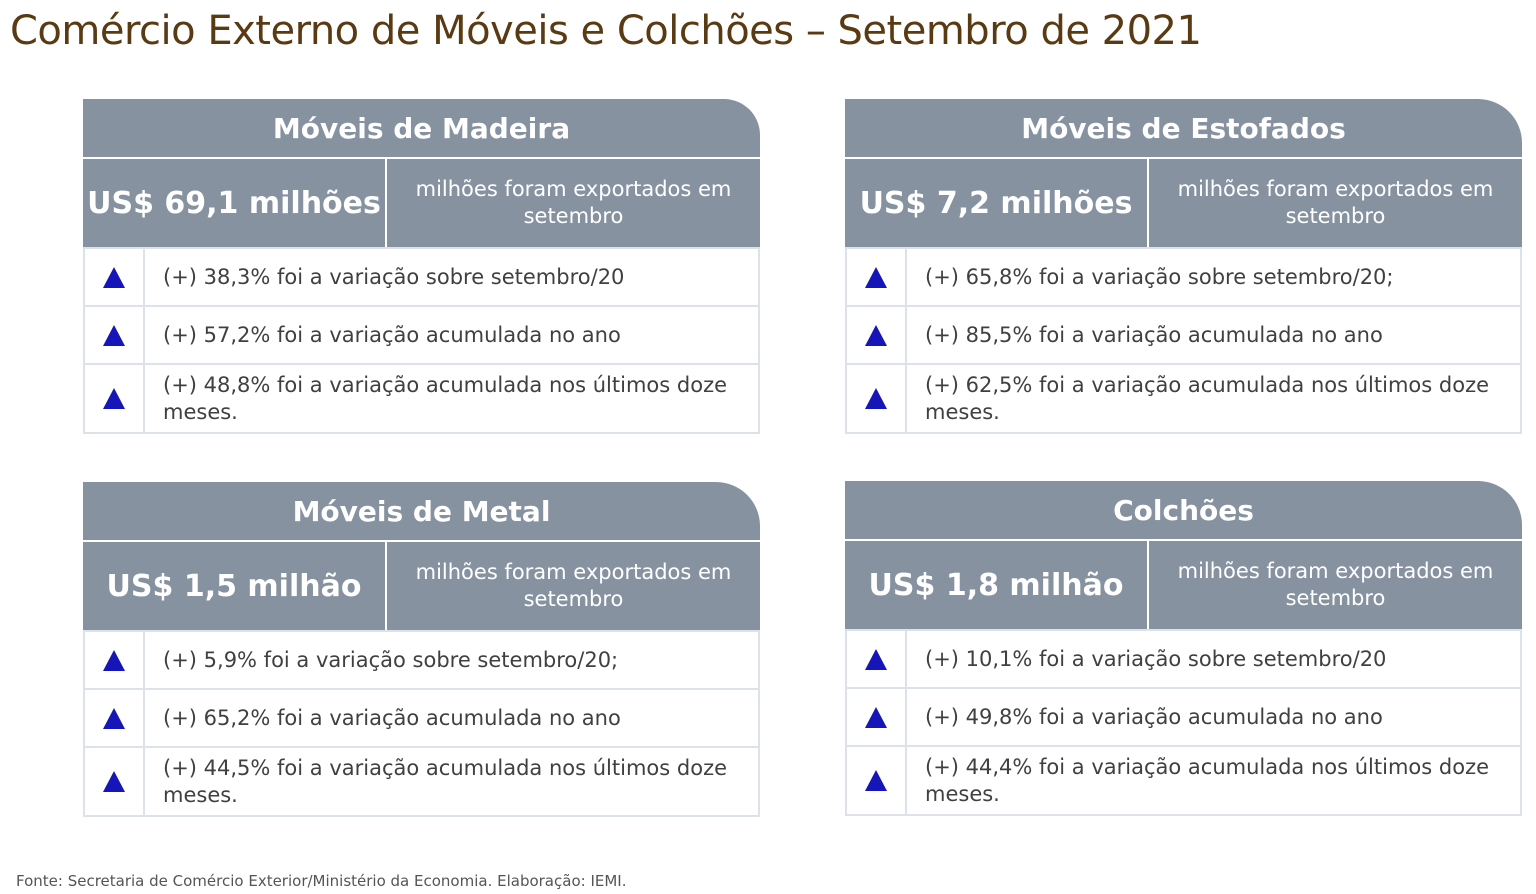  Describe the element at coordinates (997, 203) in the screenshot. I see `export-value: US$ 7,2 milhões` at that location.